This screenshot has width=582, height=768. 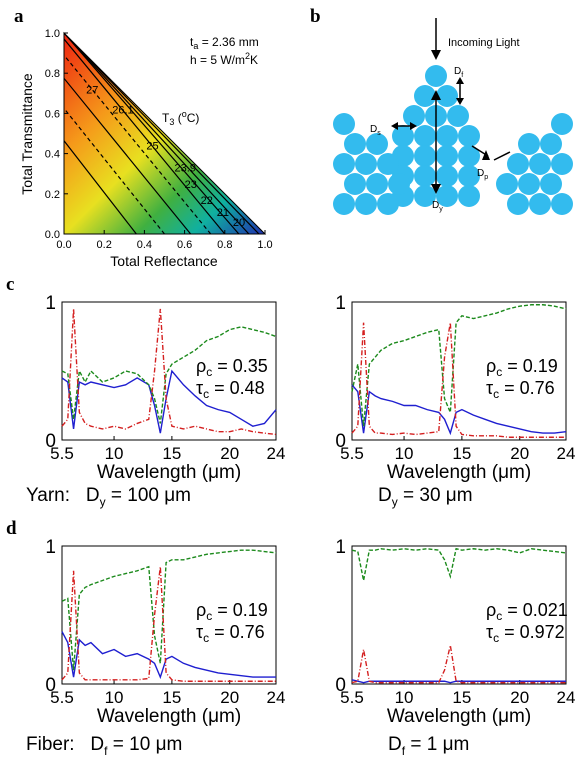 I want to click on a-xtick-label: 0.2, so click(x=104, y=245).